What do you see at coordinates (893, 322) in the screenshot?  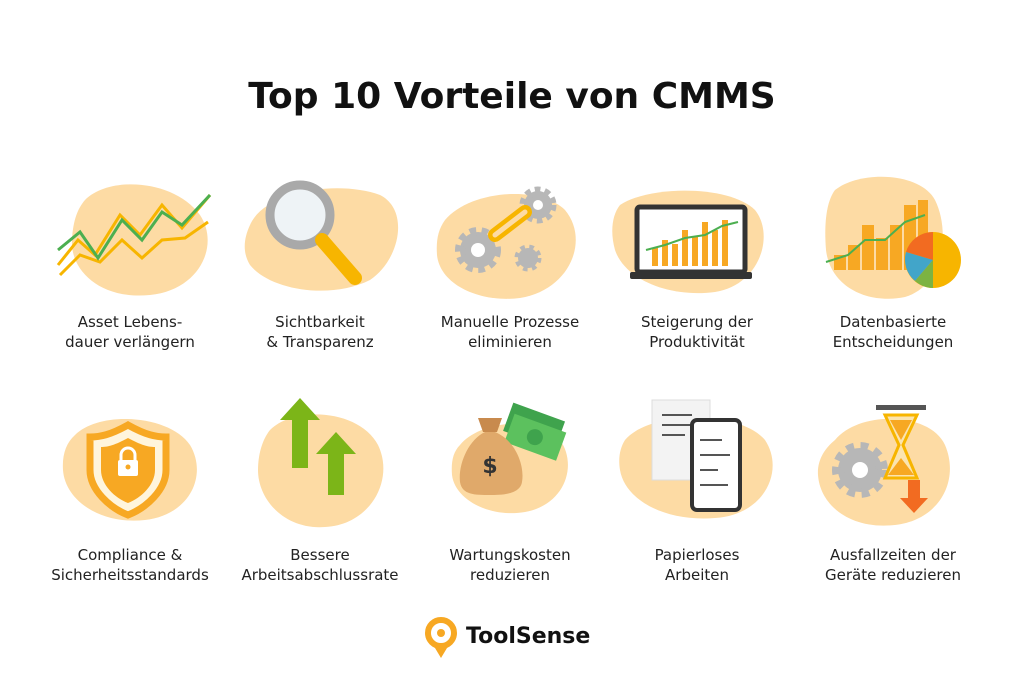 I see `item-label: Datenbasierte` at bounding box center [893, 322].